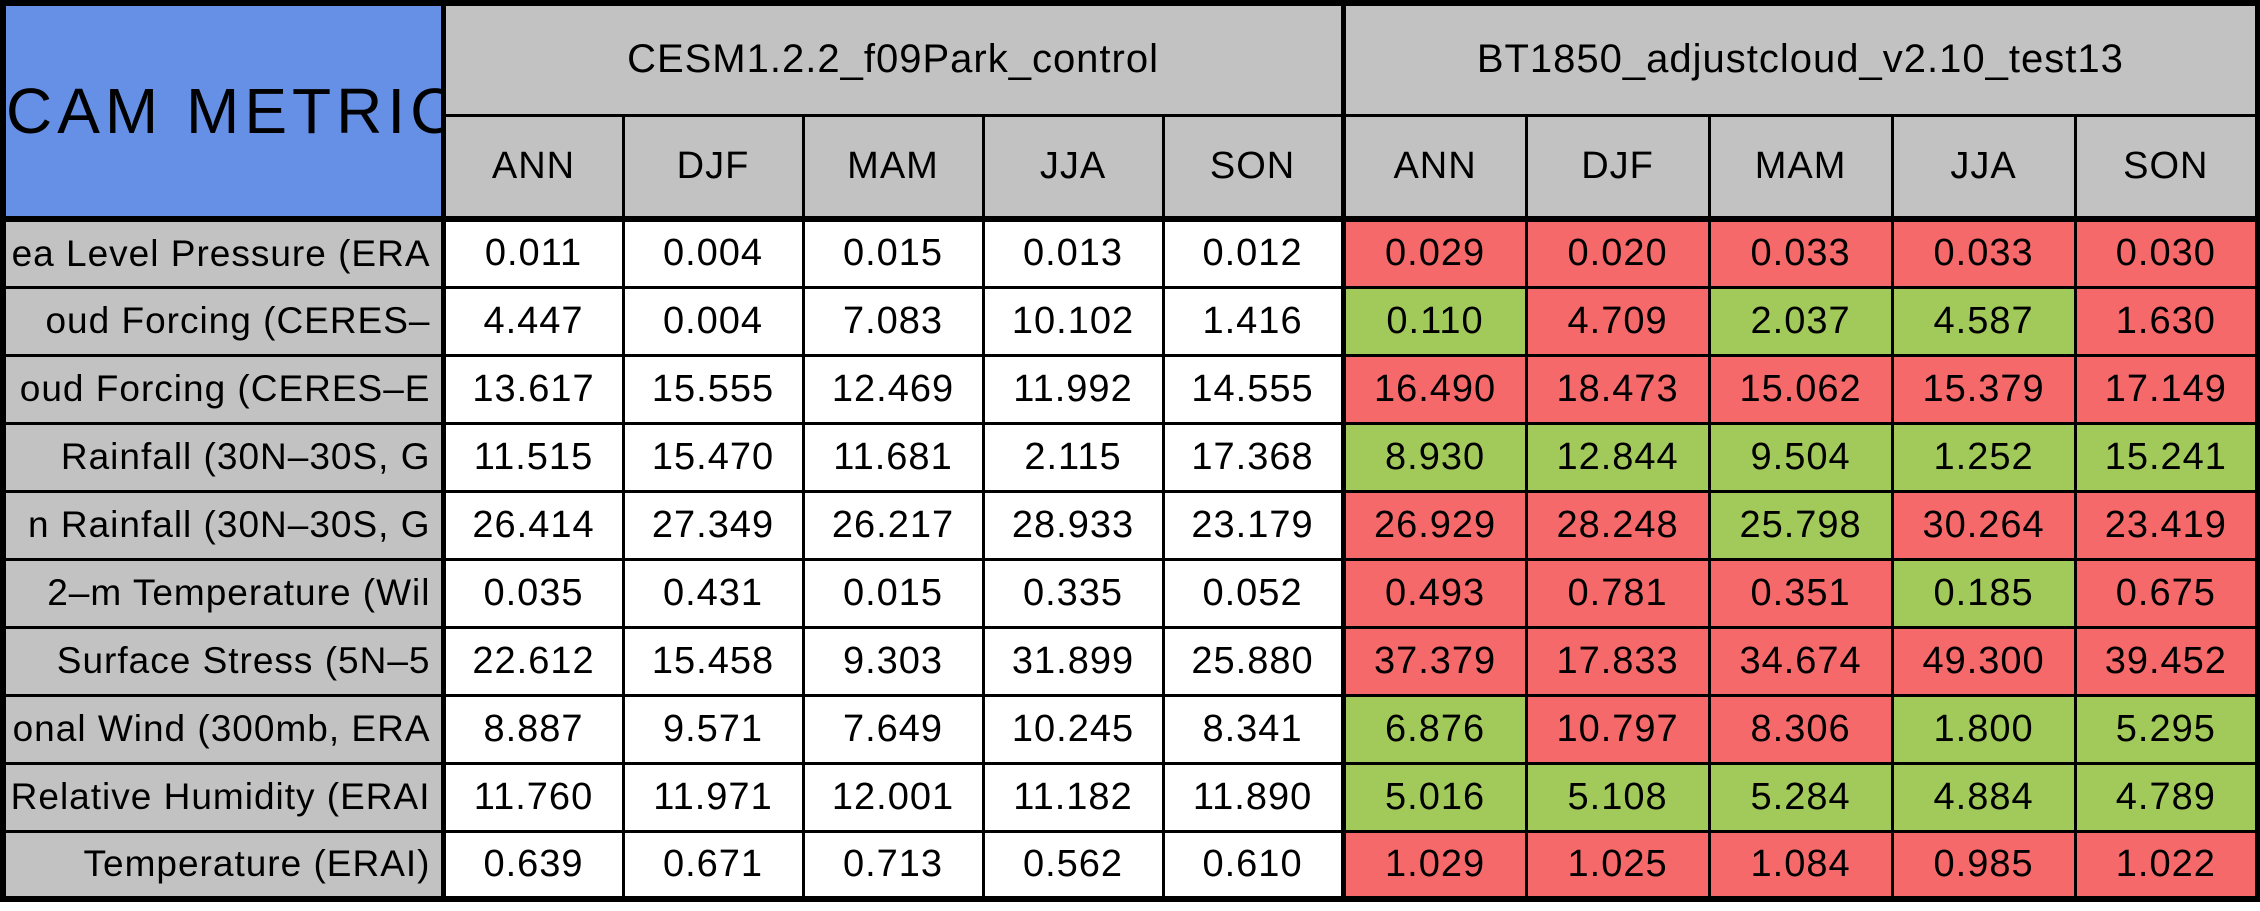  Describe the element at coordinates (1617, 797) in the screenshot. I see `test-value-cell: 5.108` at that location.